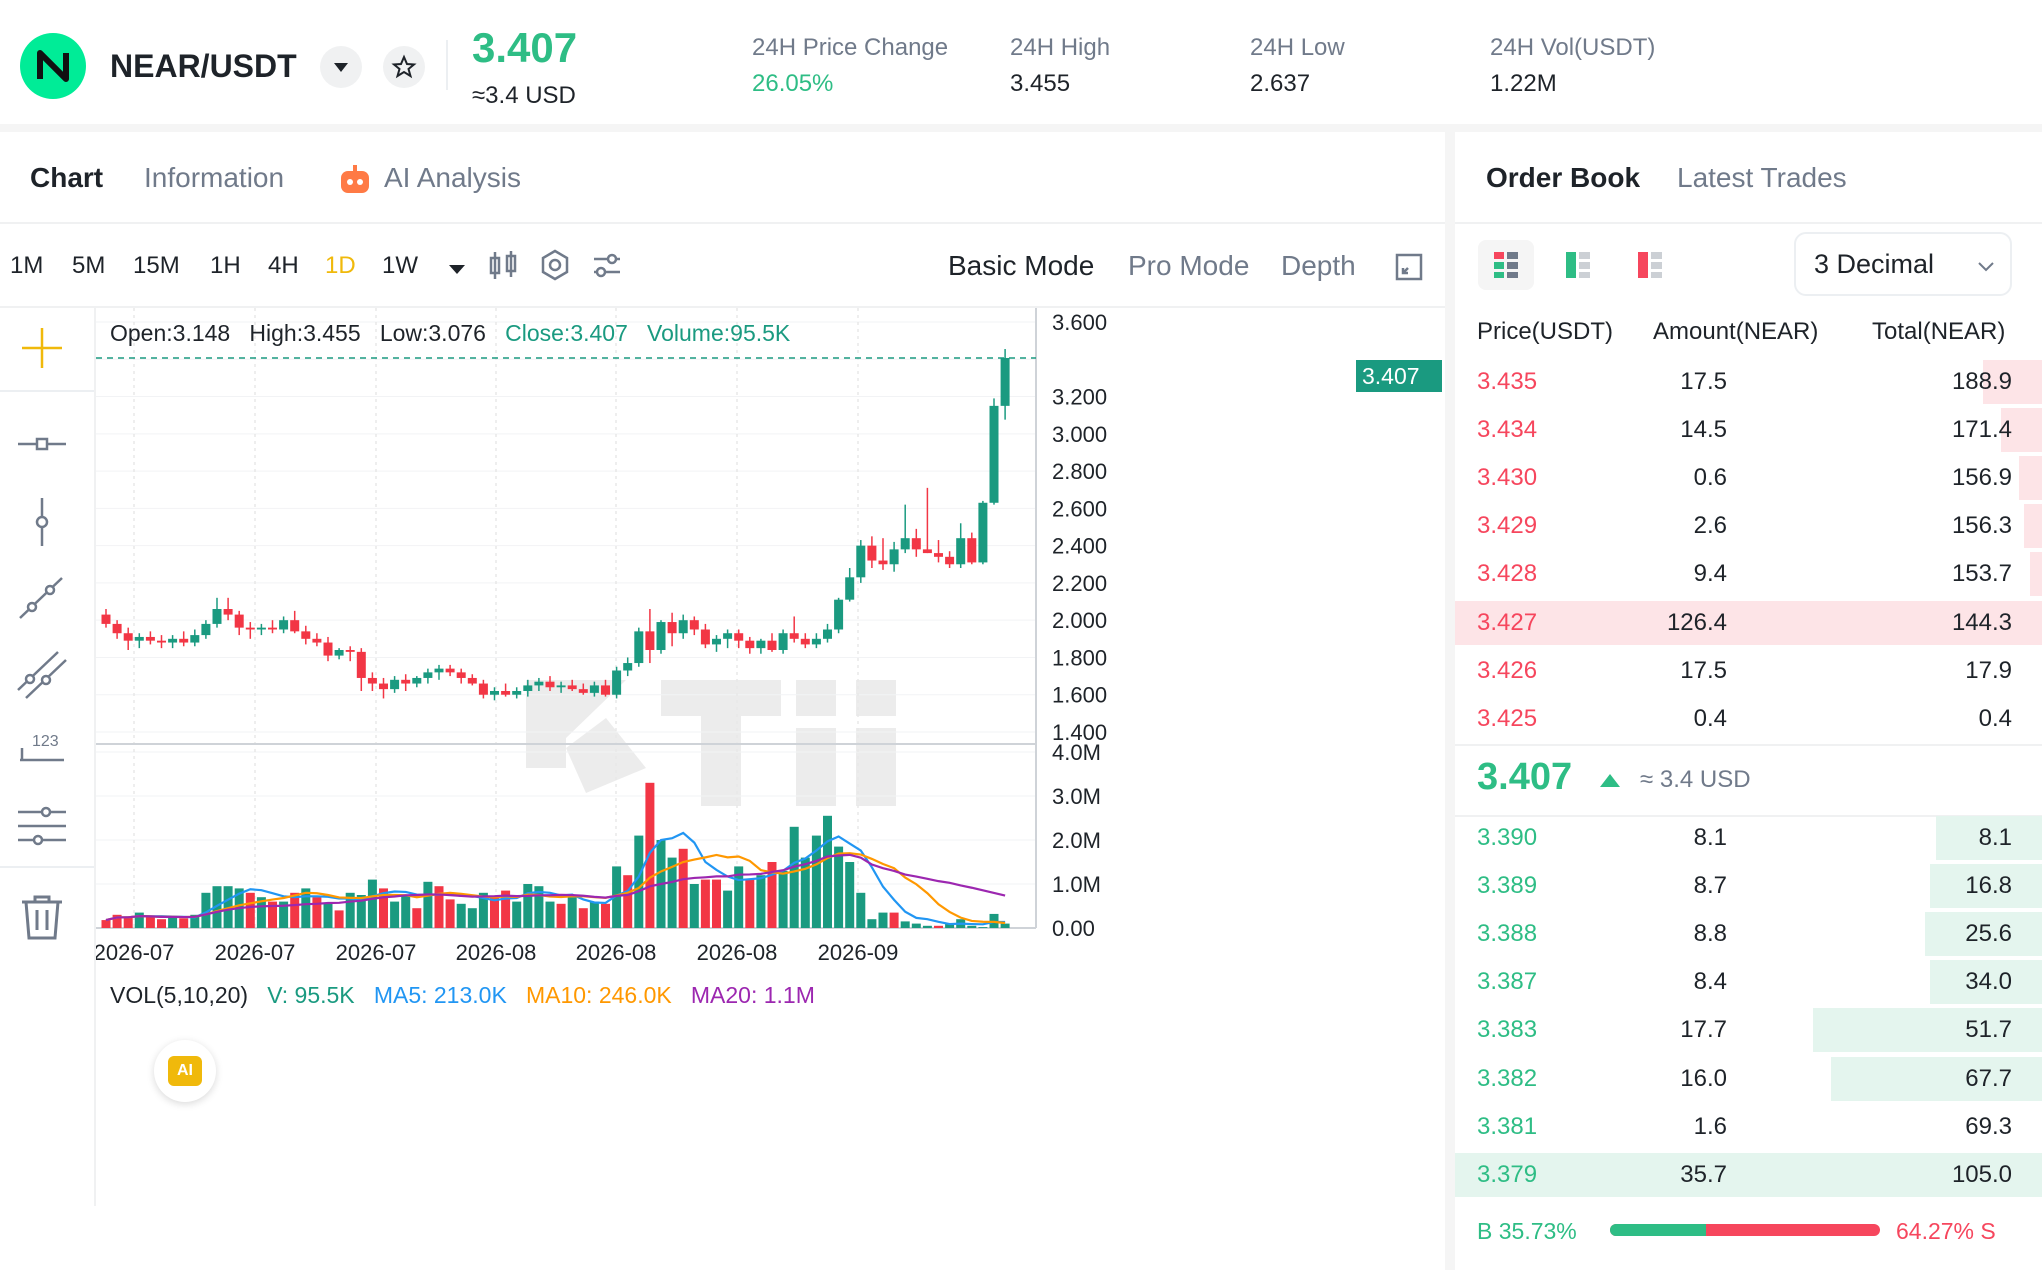  I want to click on pair-divider, so click(447, 65).